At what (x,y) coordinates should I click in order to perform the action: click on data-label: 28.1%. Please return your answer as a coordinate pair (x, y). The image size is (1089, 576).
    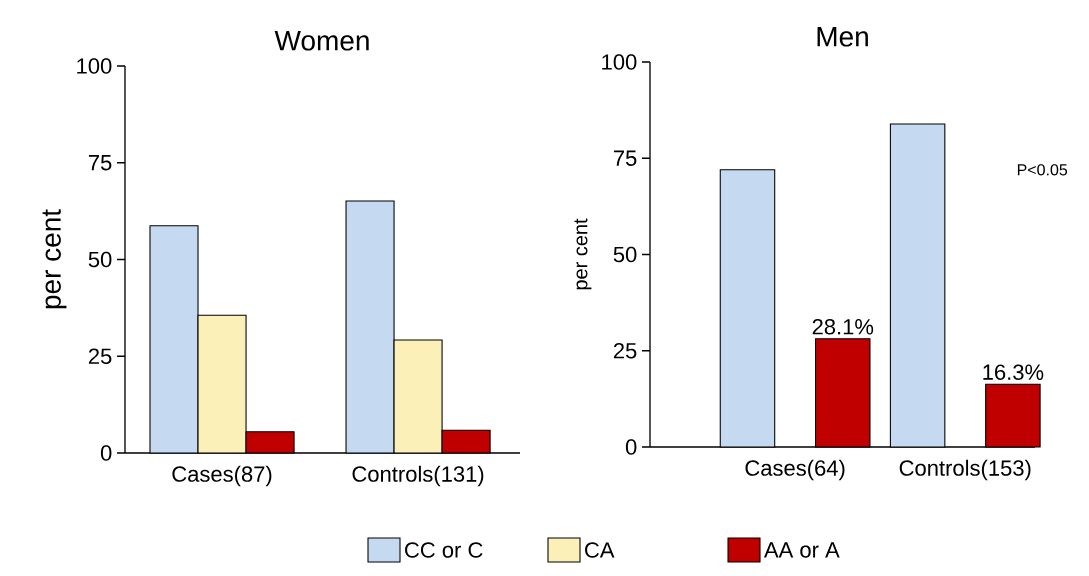
    Looking at the image, I should click on (843, 326).